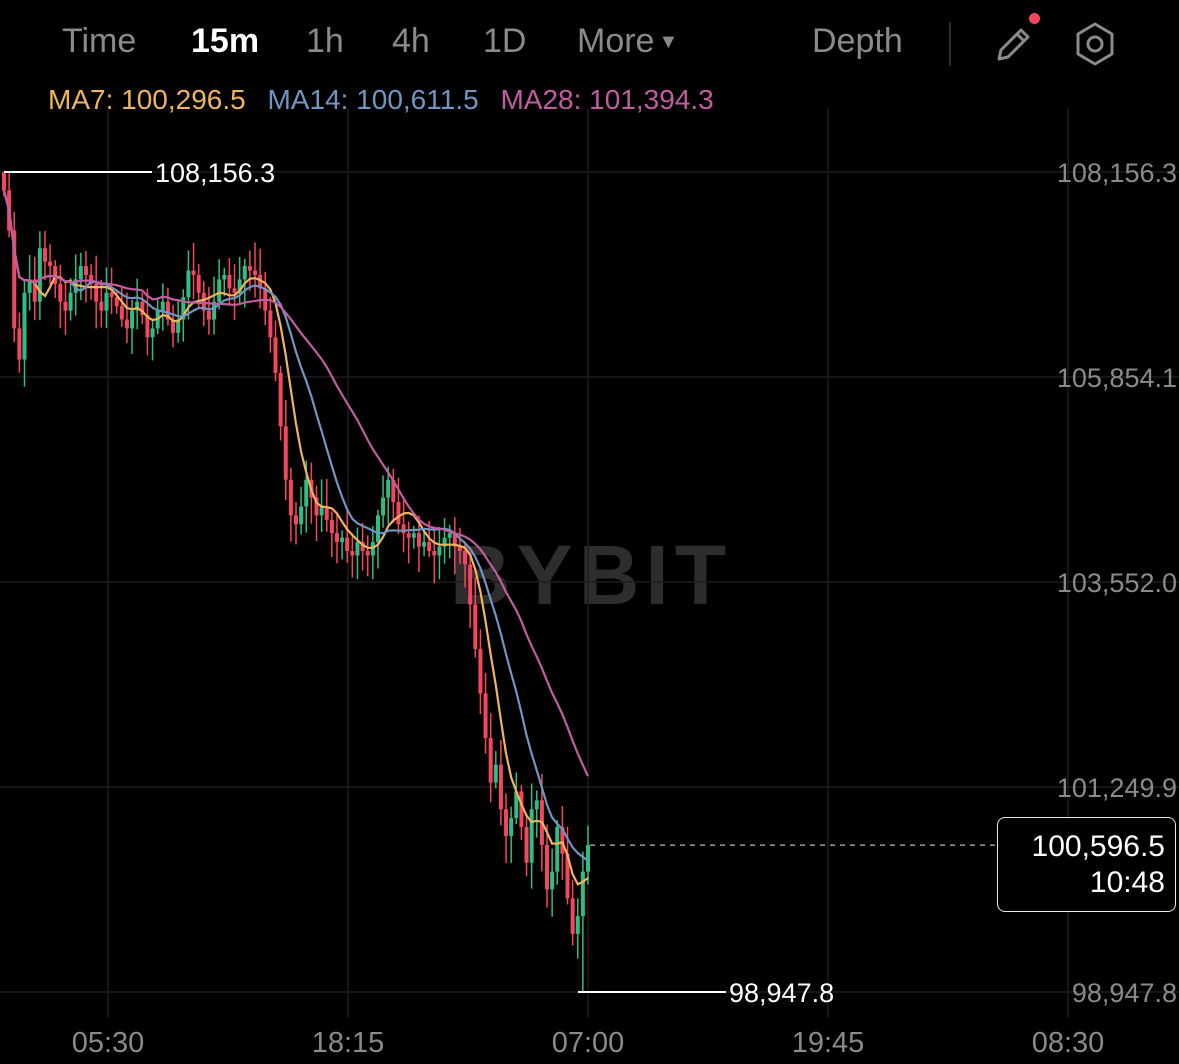 This screenshot has height=1064, width=1179. I want to click on tab-more: More ▼, so click(627, 41).